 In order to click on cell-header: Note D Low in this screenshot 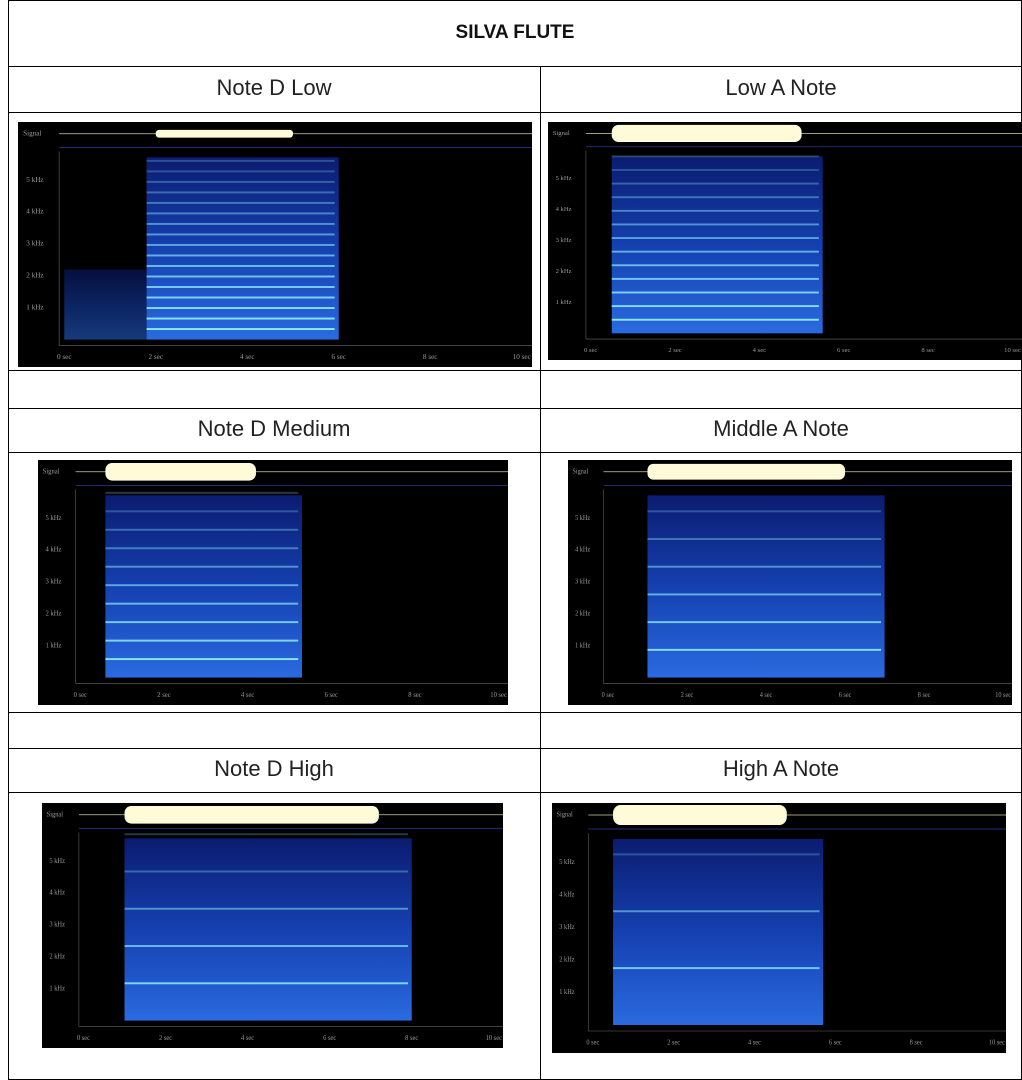, I will do `click(274, 87)`.